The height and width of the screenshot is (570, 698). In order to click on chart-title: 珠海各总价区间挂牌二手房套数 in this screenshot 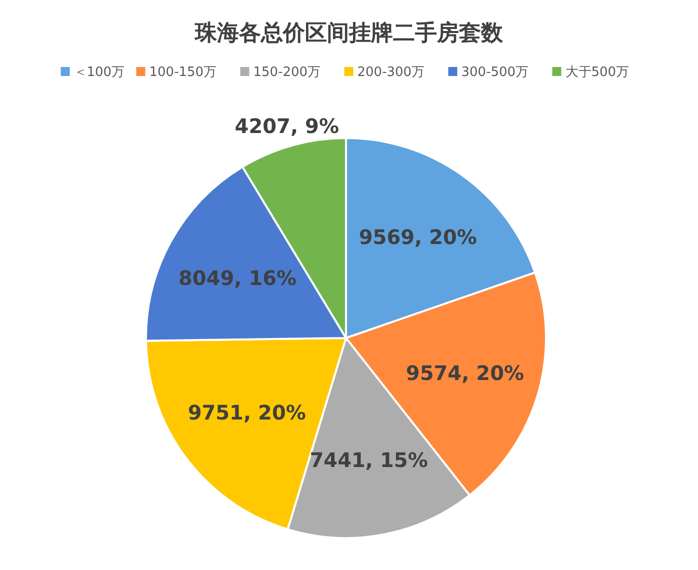, I will do `click(349, 33)`.